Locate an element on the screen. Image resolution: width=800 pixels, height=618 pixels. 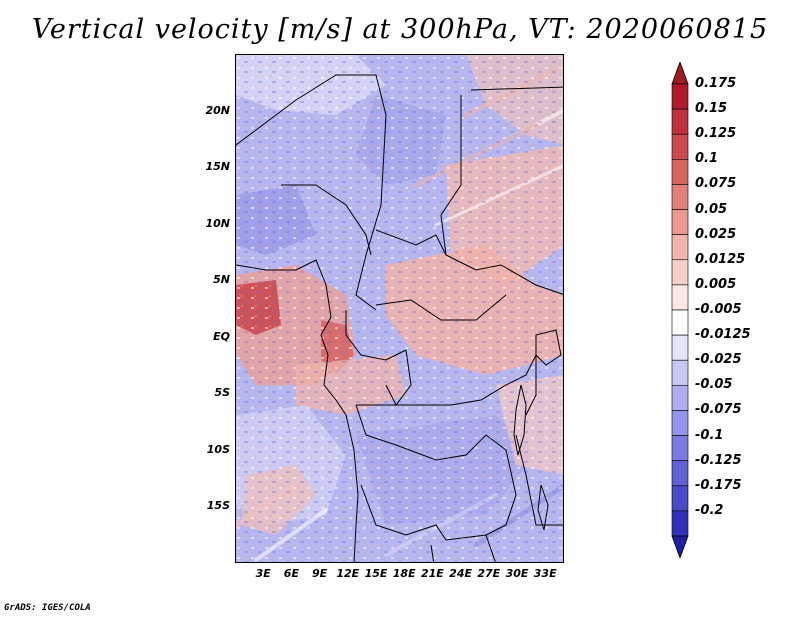
colorbar-label: 0.175 is located at coordinates (716, 83).